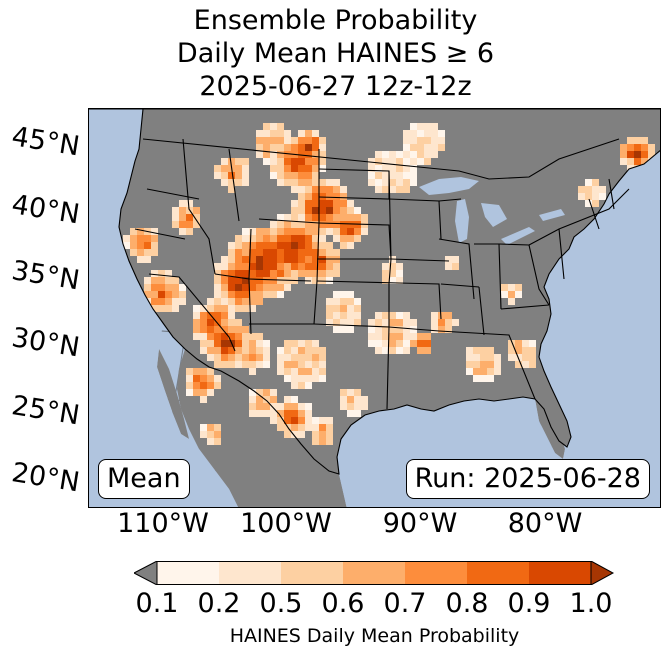 This screenshot has height=658, width=671. What do you see at coordinates (45, 210) in the screenshot?
I see `lat-label-40: 40°N` at bounding box center [45, 210].